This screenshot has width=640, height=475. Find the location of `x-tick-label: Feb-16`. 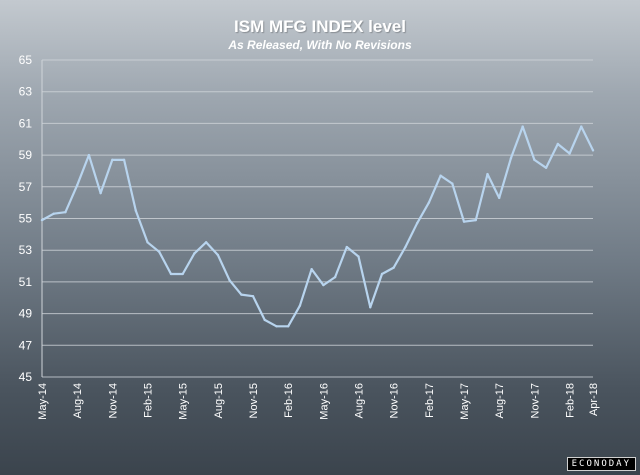

x-tick-label: Feb-16 is located at coordinates (289, 400).